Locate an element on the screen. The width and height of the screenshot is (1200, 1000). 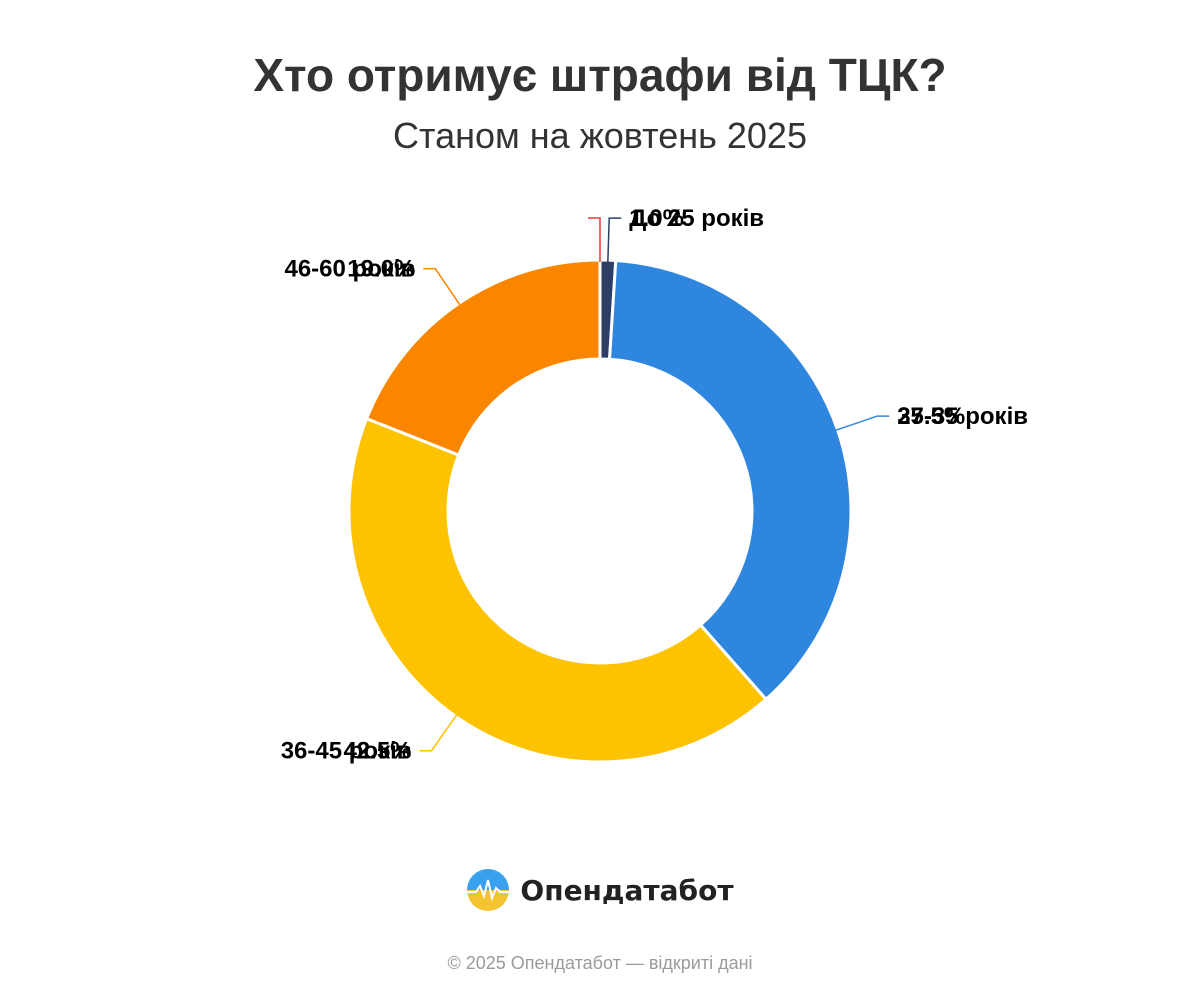
slice-value-label: 37.5% is located at coordinates (931, 416).